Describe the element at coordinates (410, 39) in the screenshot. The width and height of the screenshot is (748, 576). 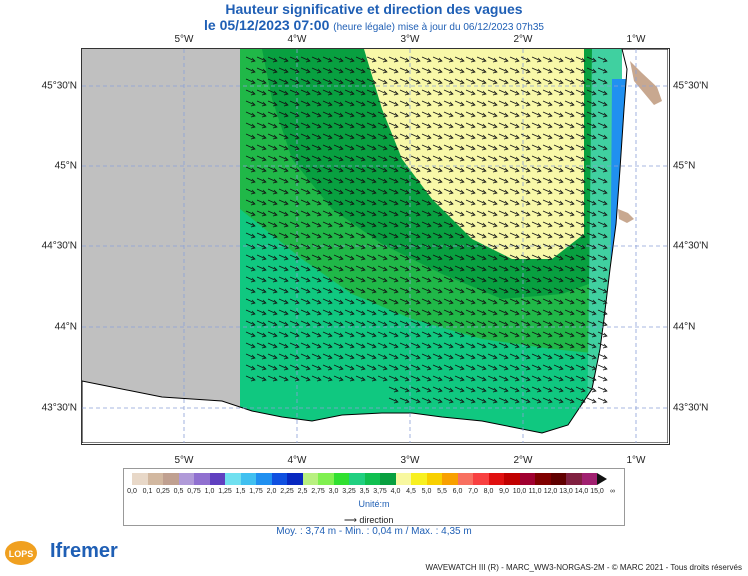
I see `lon-label-top: 3°W` at that location.